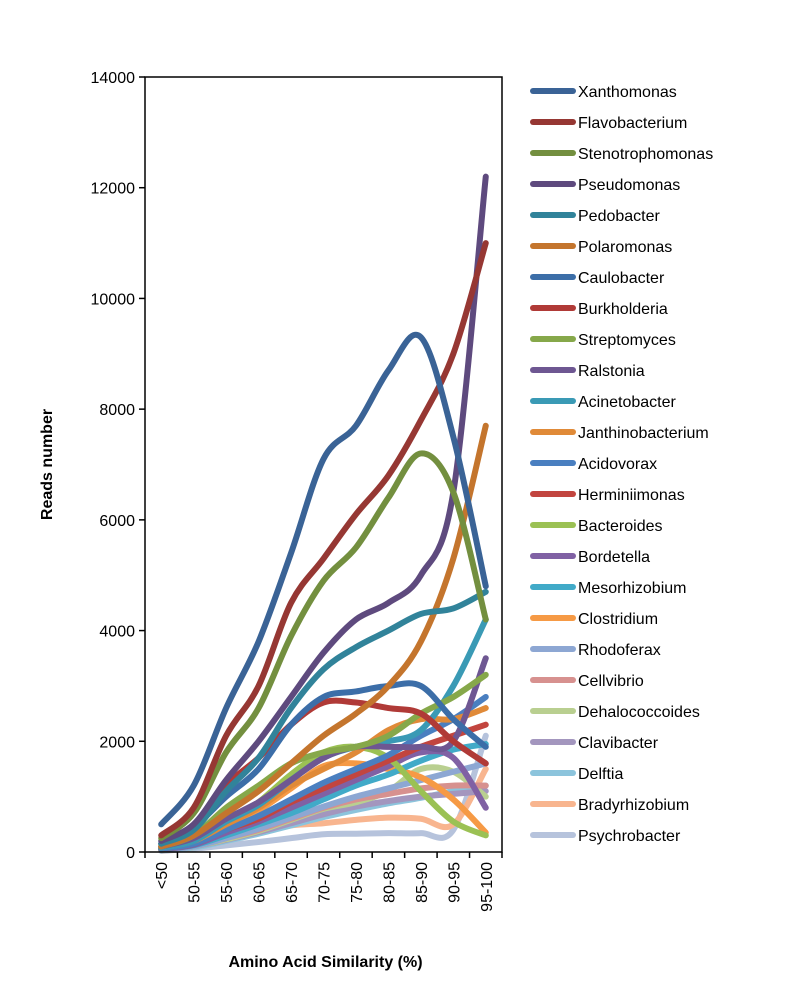 This screenshot has width=800, height=1000. I want to click on legend-label-pseudomonas: Pseudomonas, so click(629, 185).